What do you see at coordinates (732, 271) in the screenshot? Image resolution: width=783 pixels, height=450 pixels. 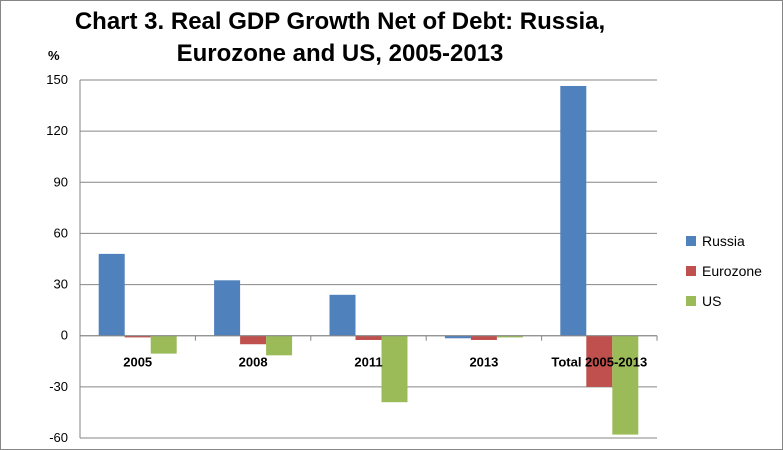 I see `legend-label-eurozone: Eurozone` at bounding box center [732, 271].